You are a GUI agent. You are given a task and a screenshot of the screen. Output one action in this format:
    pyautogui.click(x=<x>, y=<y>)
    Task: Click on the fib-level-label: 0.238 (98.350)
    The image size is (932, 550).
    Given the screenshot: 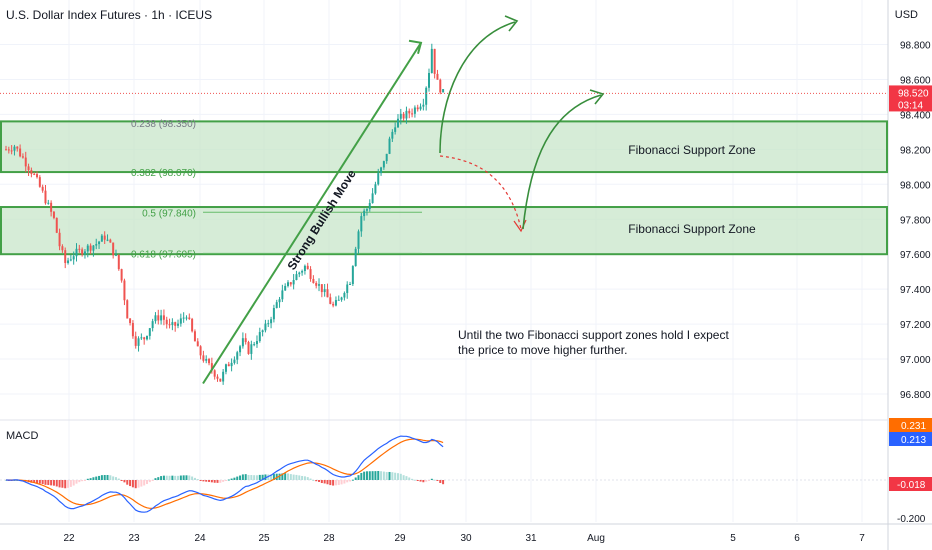 What is the action you would take?
    pyautogui.click(x=163, y=124)
    